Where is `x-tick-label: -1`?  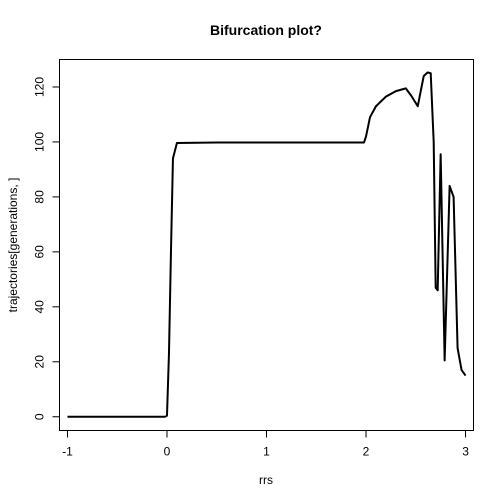 x-tick-label: -1 is located at coordinates (67, 452).